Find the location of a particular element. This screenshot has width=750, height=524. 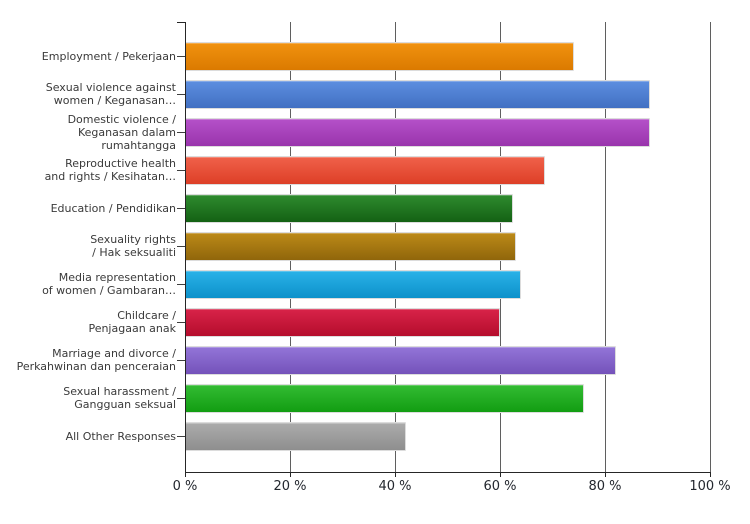

category-label: Sexuality rights / Hak seksualiti is located at coordinates (92, 246).